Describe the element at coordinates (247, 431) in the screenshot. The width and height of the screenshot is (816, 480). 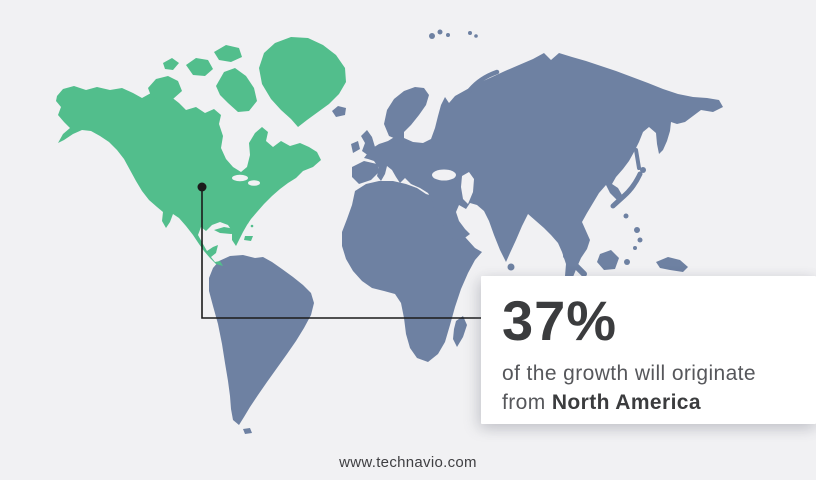
I see `tierra-del-fuego-shape` at that location.